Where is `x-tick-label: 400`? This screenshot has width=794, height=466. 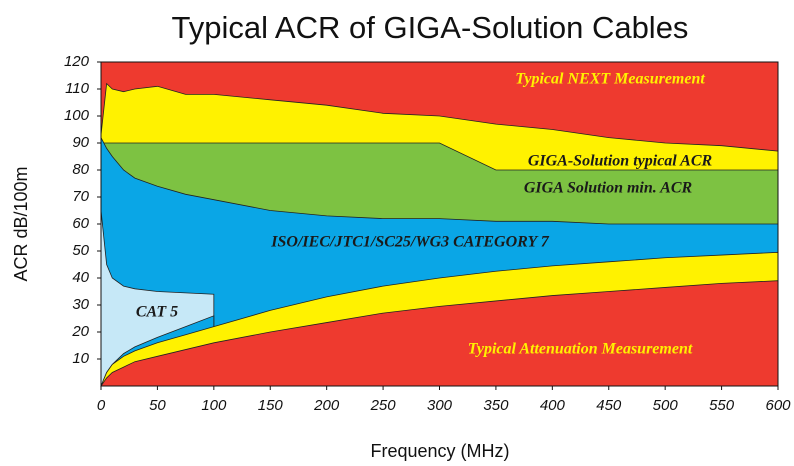
x-tick-label: 400 is located at coordinates (553, 405).